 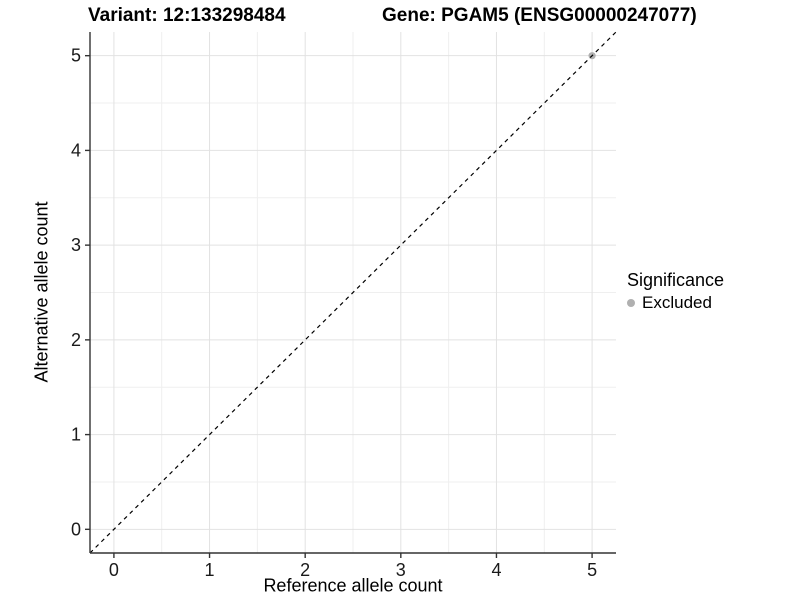 I want to click on x-tick-label: 2, so click(x=305, y=570).